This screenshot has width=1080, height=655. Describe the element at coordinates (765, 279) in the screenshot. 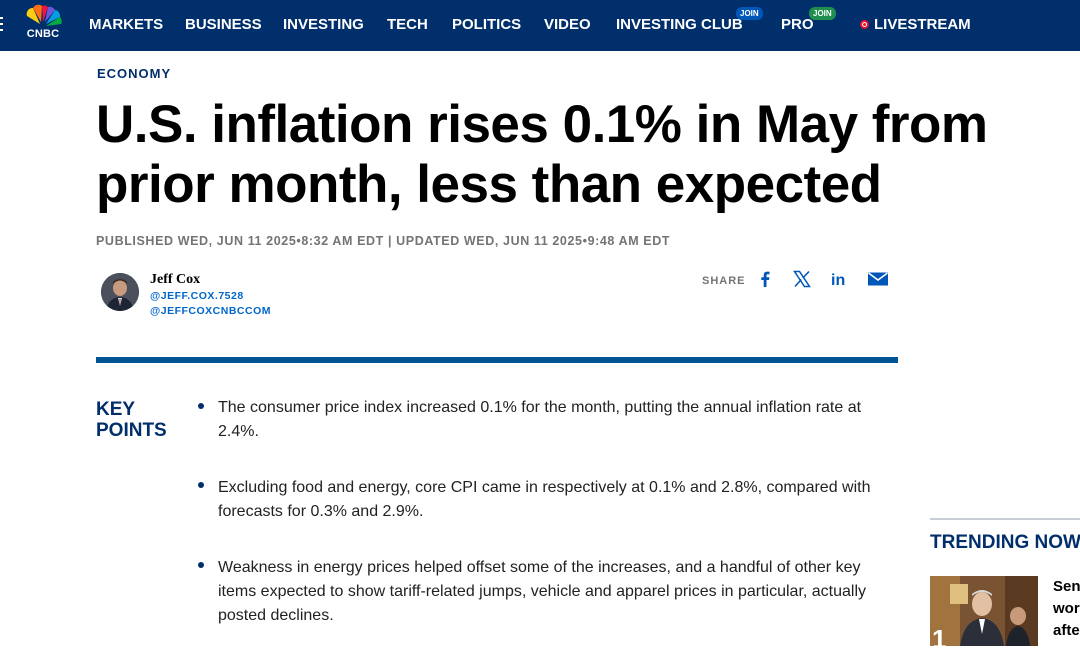

I see `facebook-icon` at that location.